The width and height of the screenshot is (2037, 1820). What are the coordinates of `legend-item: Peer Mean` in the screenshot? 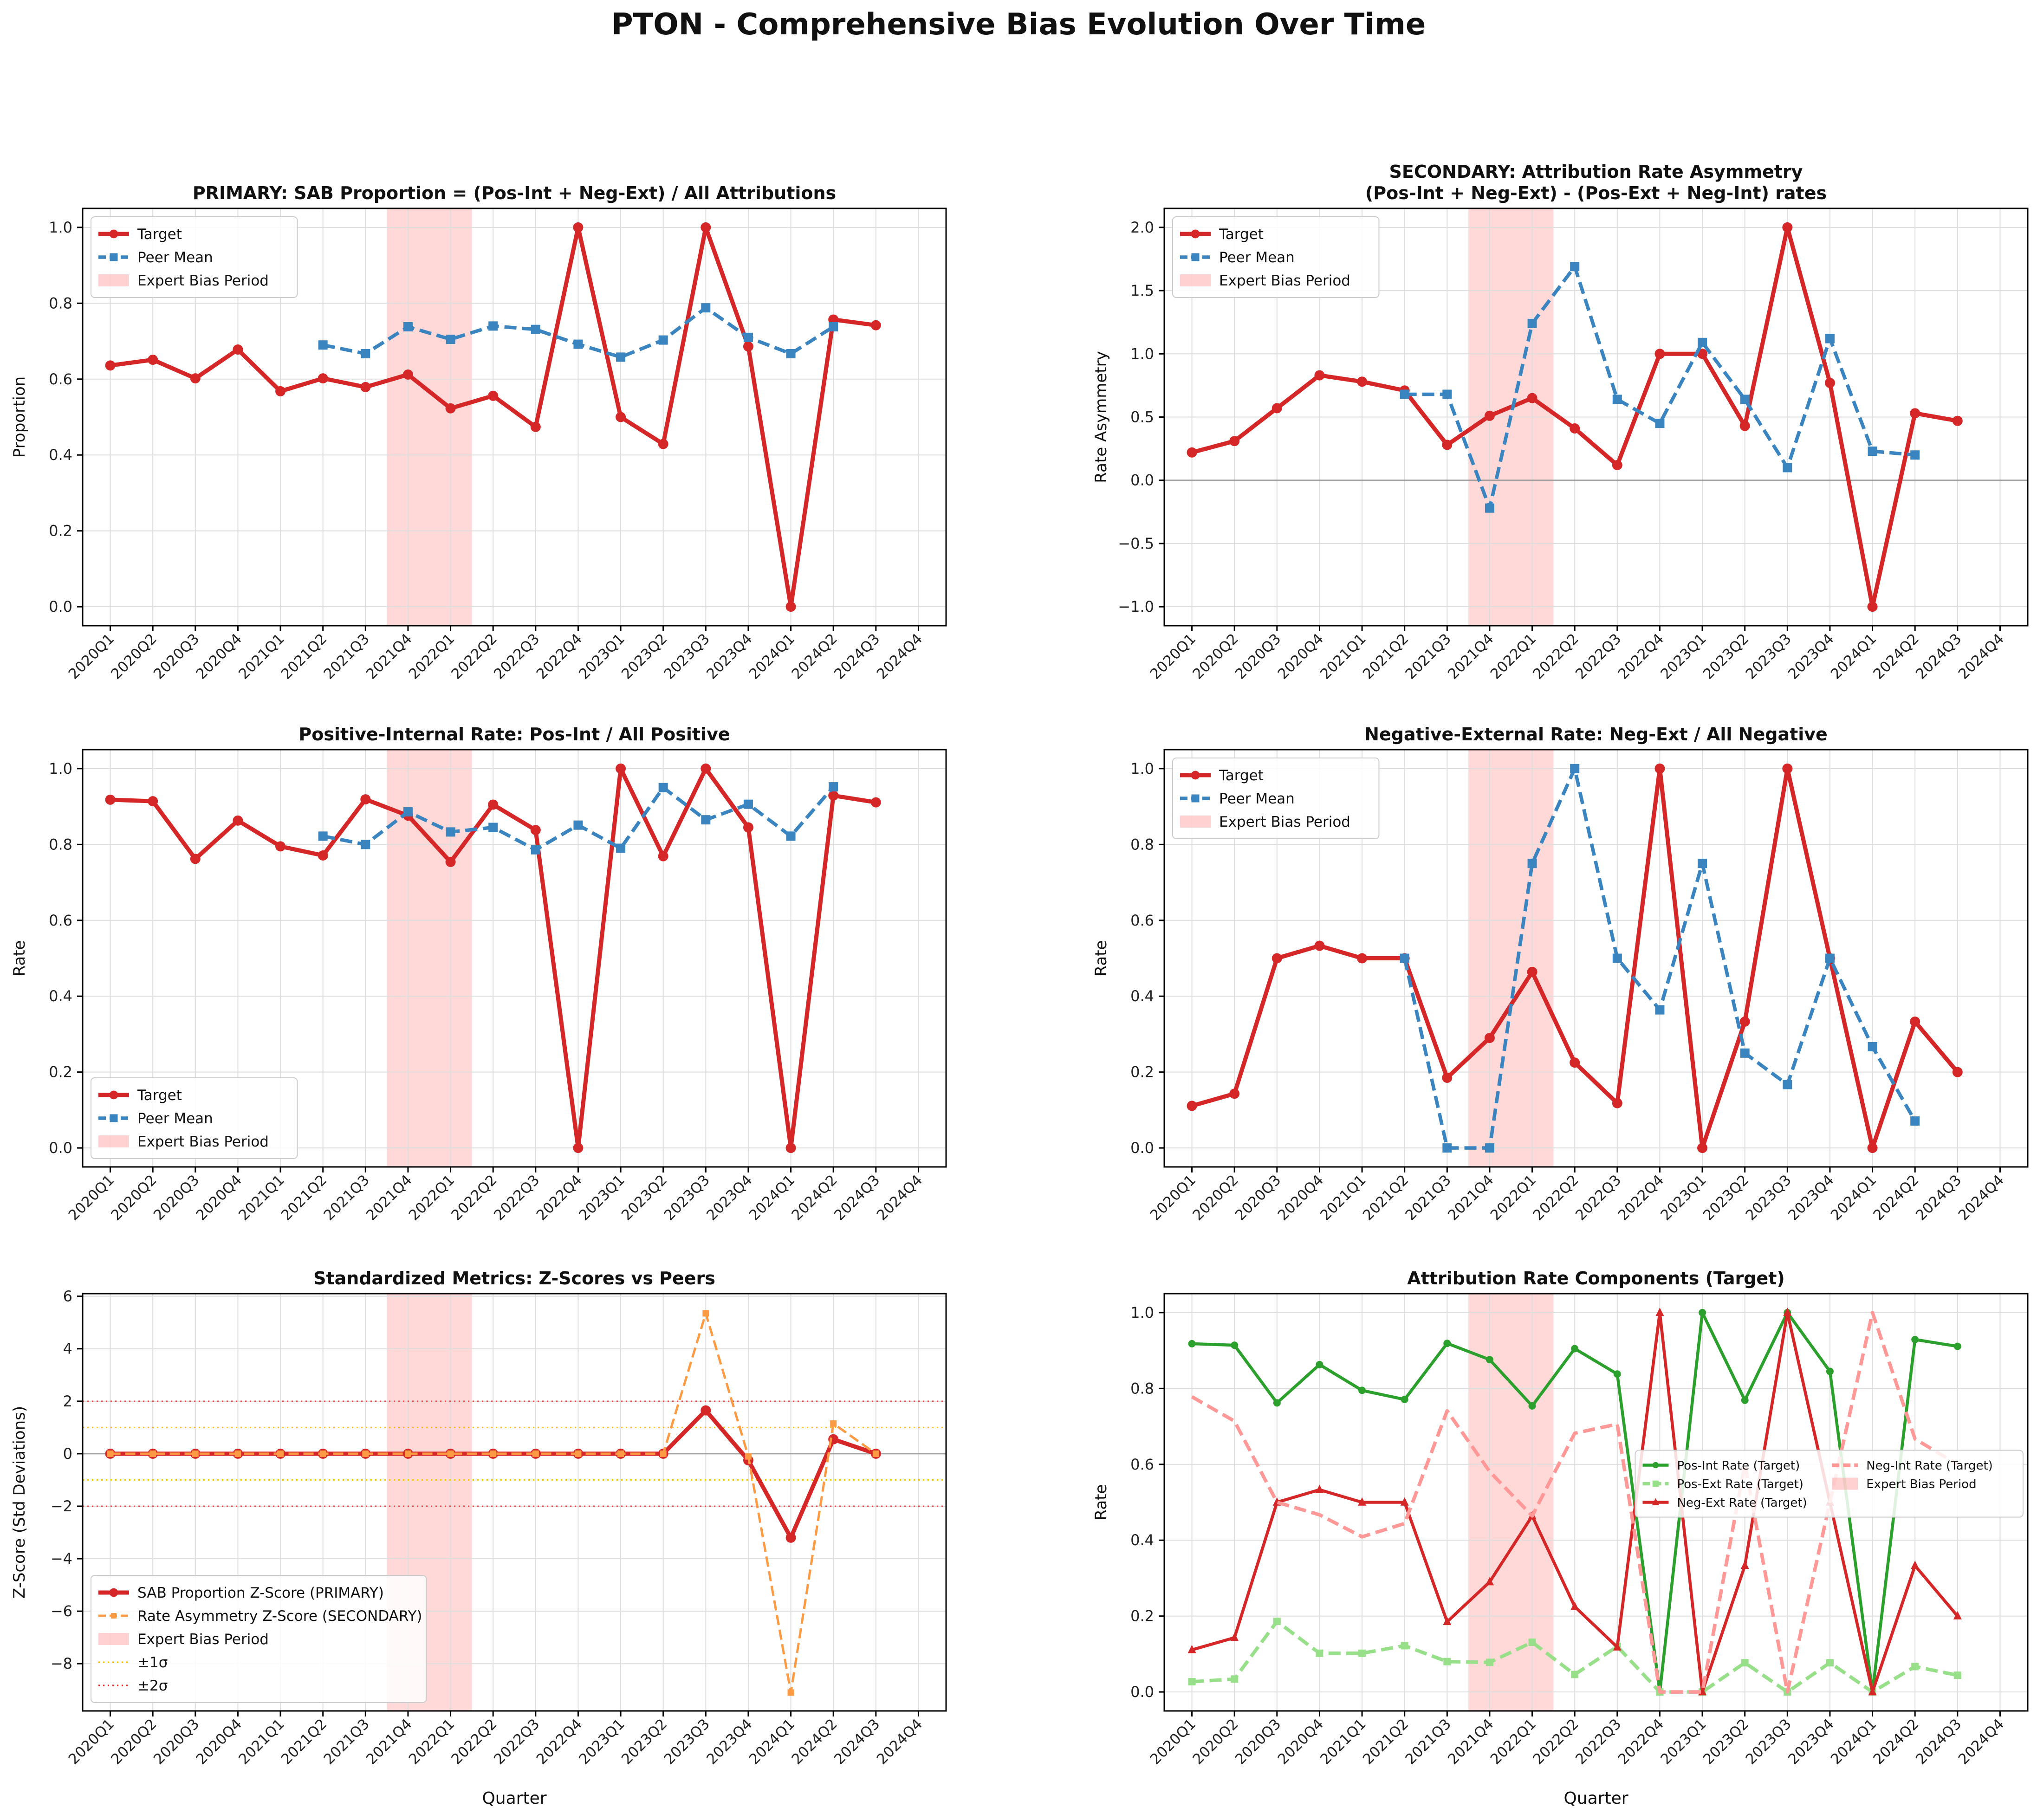 It's located at (155, 1118).